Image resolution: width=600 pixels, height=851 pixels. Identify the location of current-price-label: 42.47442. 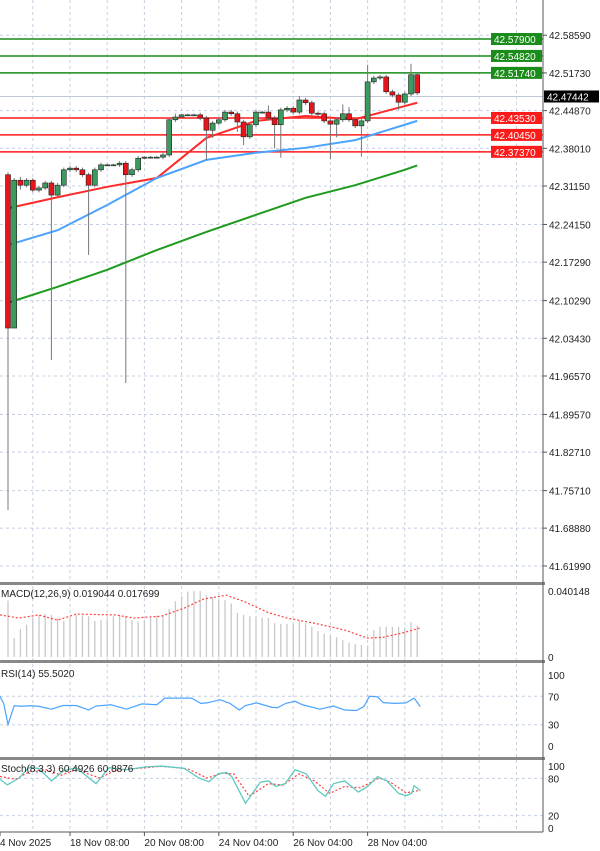
(568, 97).